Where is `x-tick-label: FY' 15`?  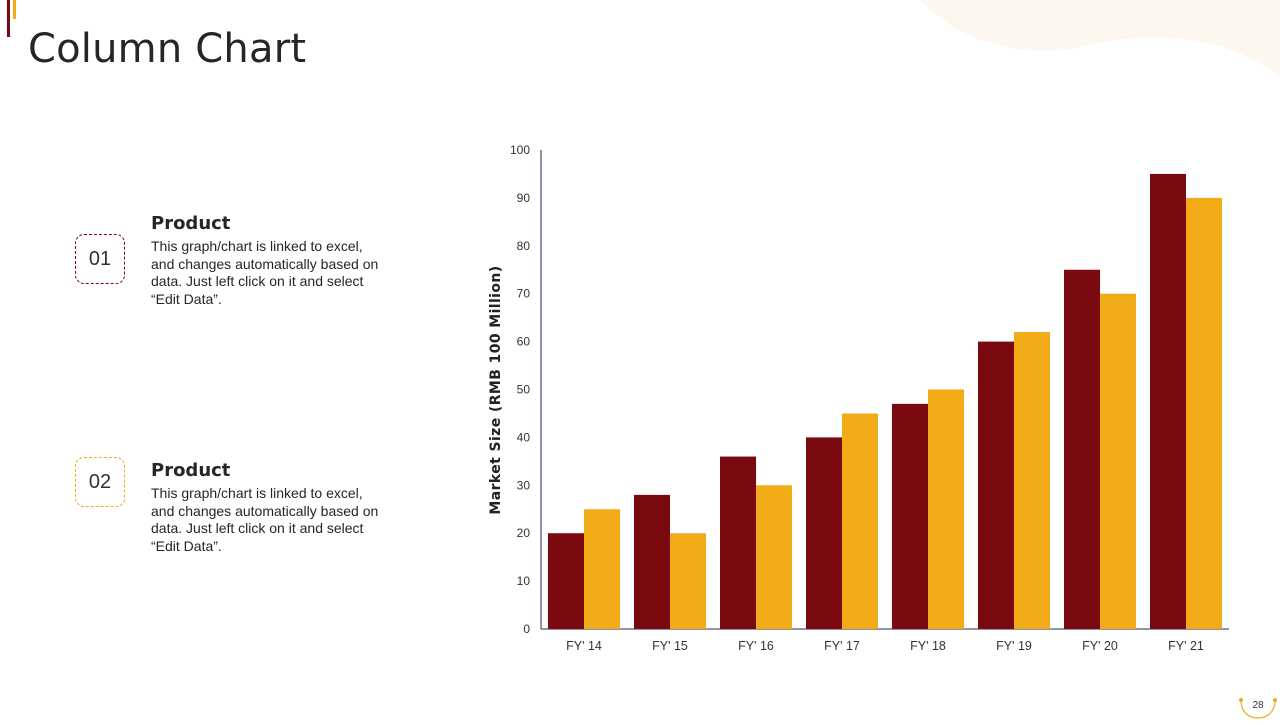 x-tick-label: FY' 15 is located at coordinates (670, 646).